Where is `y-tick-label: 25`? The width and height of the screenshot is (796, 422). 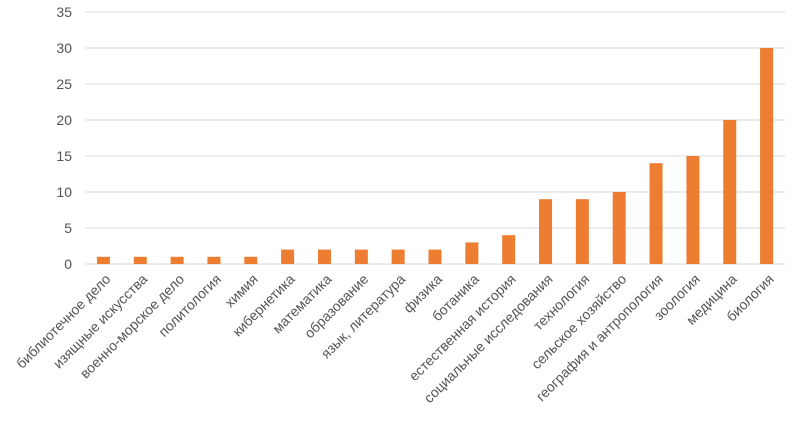
y-tick-label: 25 is located at coordinates (64, 84).